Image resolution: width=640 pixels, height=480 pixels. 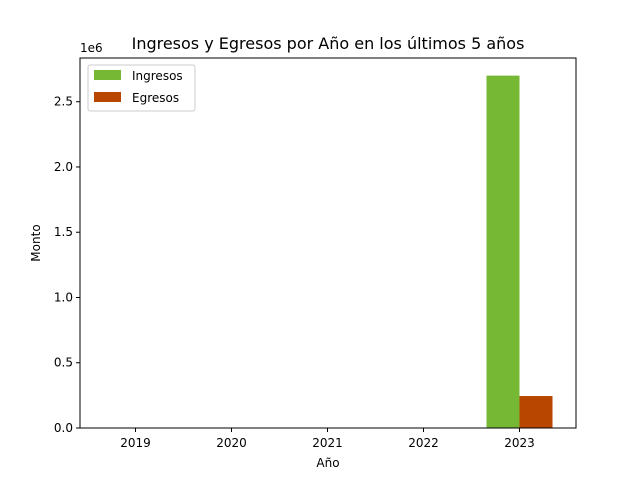 I want to click on y-tick-label: 1.0, so click(x=63, y=297).